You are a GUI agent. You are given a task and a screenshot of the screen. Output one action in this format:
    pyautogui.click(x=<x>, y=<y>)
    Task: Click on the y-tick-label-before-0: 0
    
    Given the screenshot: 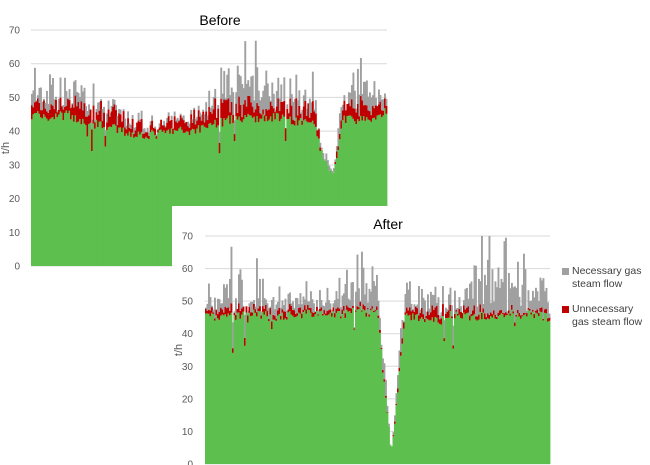 What is the action you would take?
    pyautogui.click(x=17, y=267)
    